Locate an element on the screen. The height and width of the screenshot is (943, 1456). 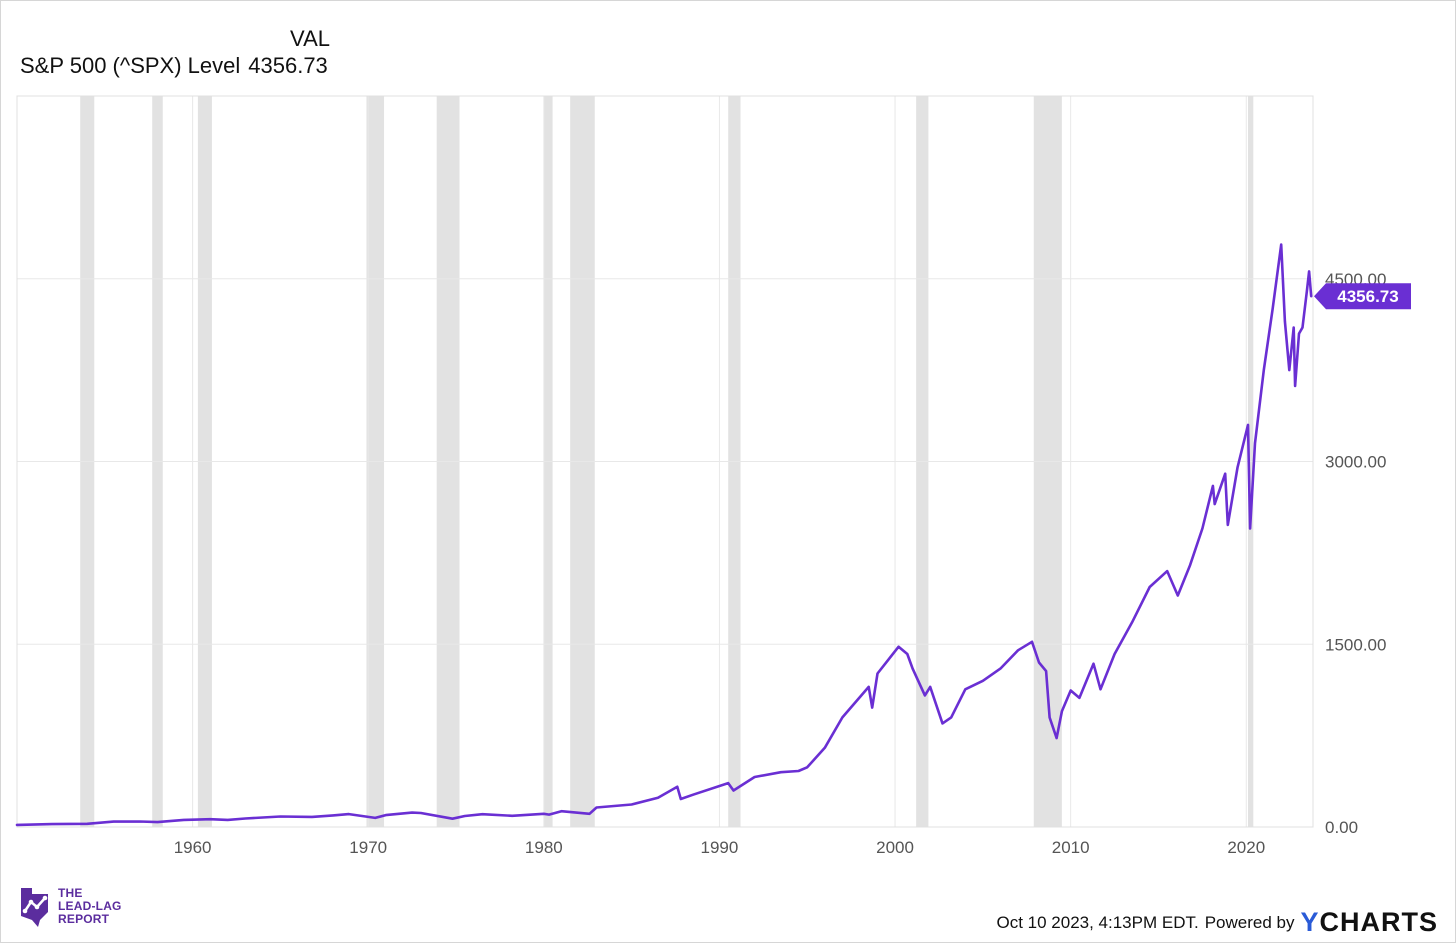
y-tick-label-0: 0.00 is located at coordinates (1341, 827).